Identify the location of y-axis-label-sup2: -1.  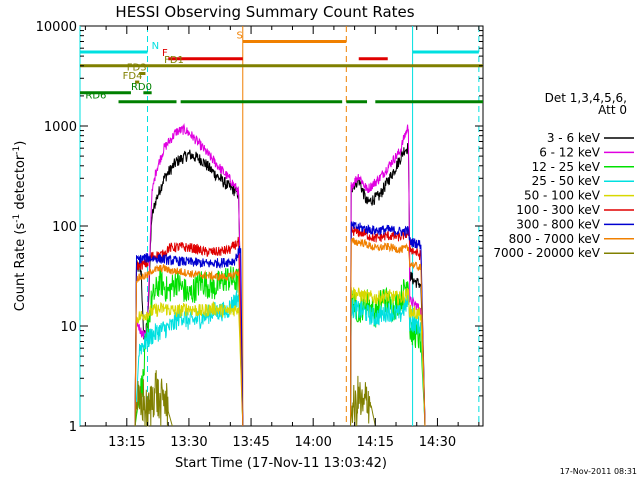
(17, 150).